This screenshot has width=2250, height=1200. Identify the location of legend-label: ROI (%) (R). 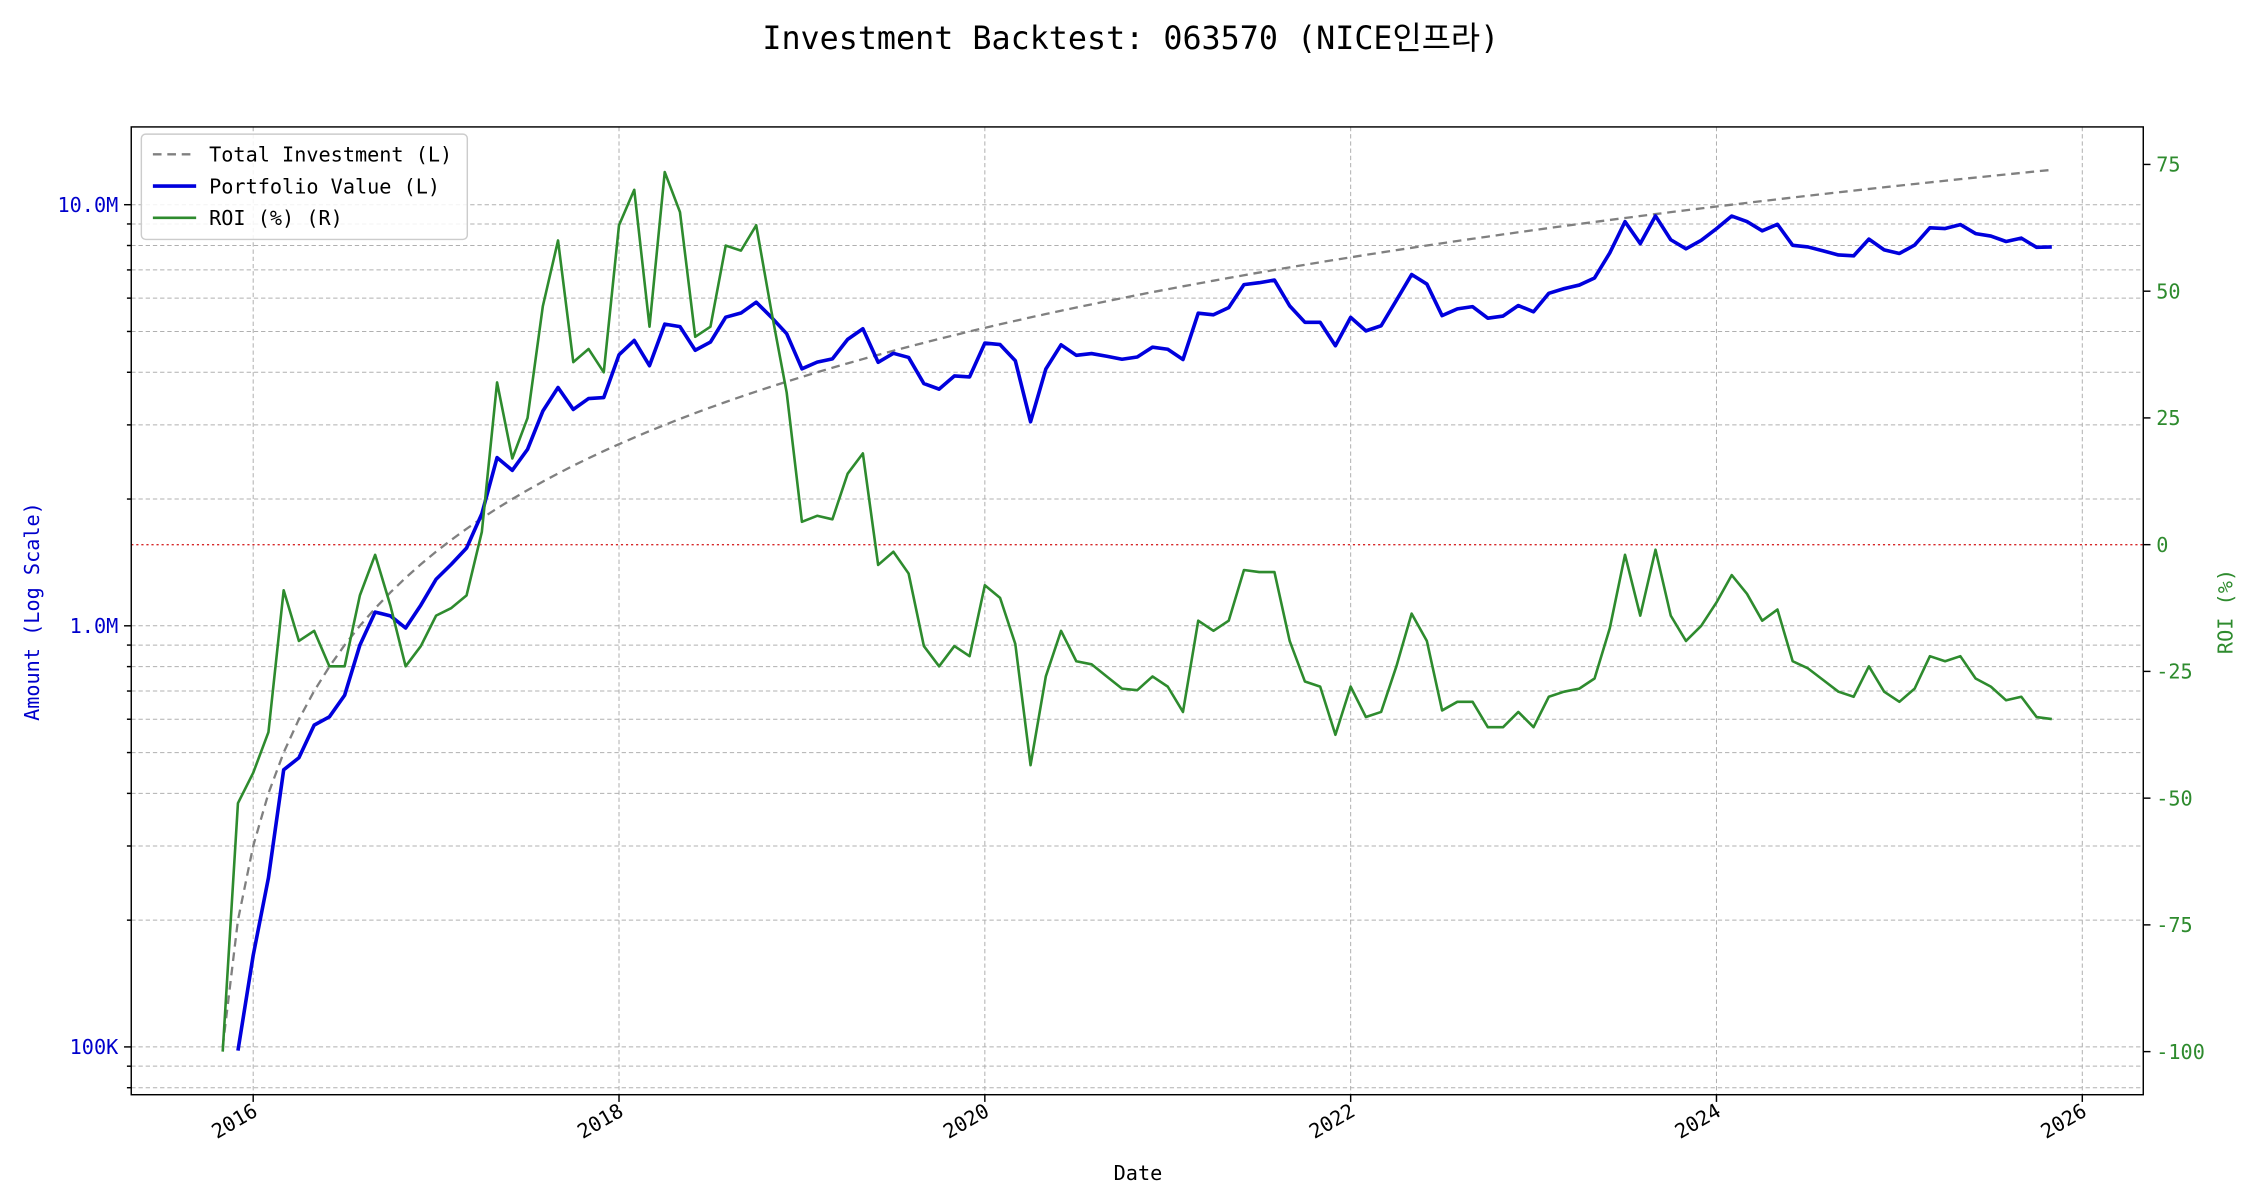
(276, 218).